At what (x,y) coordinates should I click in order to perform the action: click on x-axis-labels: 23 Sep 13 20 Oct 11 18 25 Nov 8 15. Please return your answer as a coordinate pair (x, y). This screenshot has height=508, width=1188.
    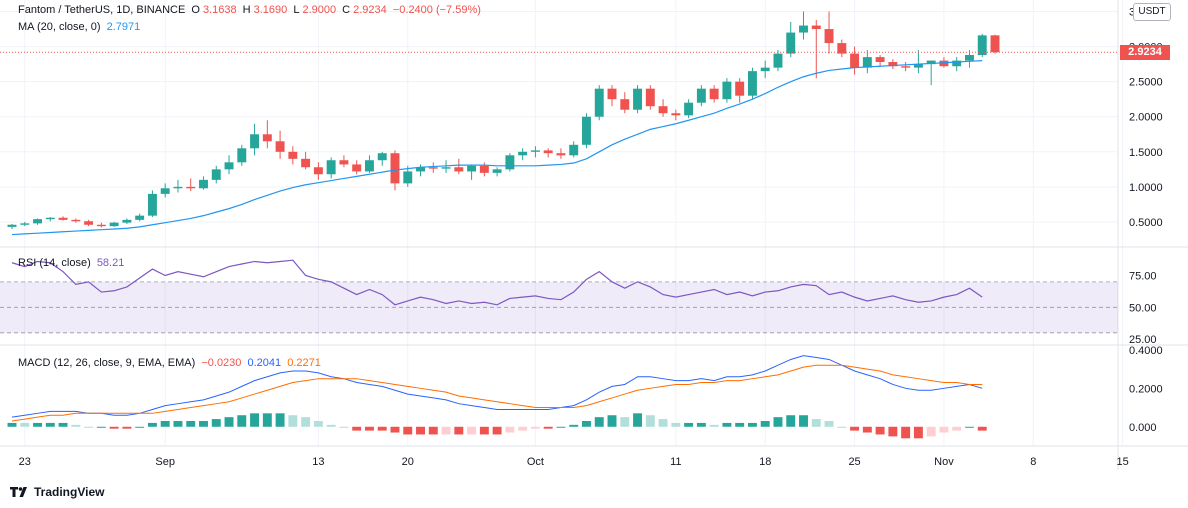
    Looking at the image, I should click on (574, 462).